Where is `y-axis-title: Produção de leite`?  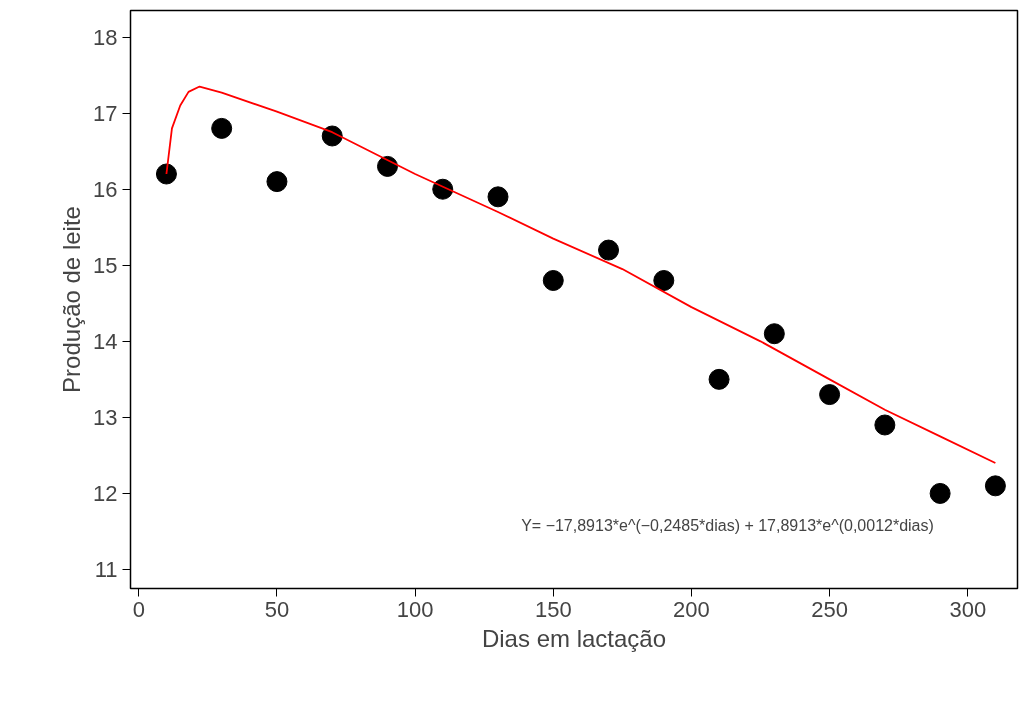 y-axis-title: Produção de leite is located at coordinates (72, 299).